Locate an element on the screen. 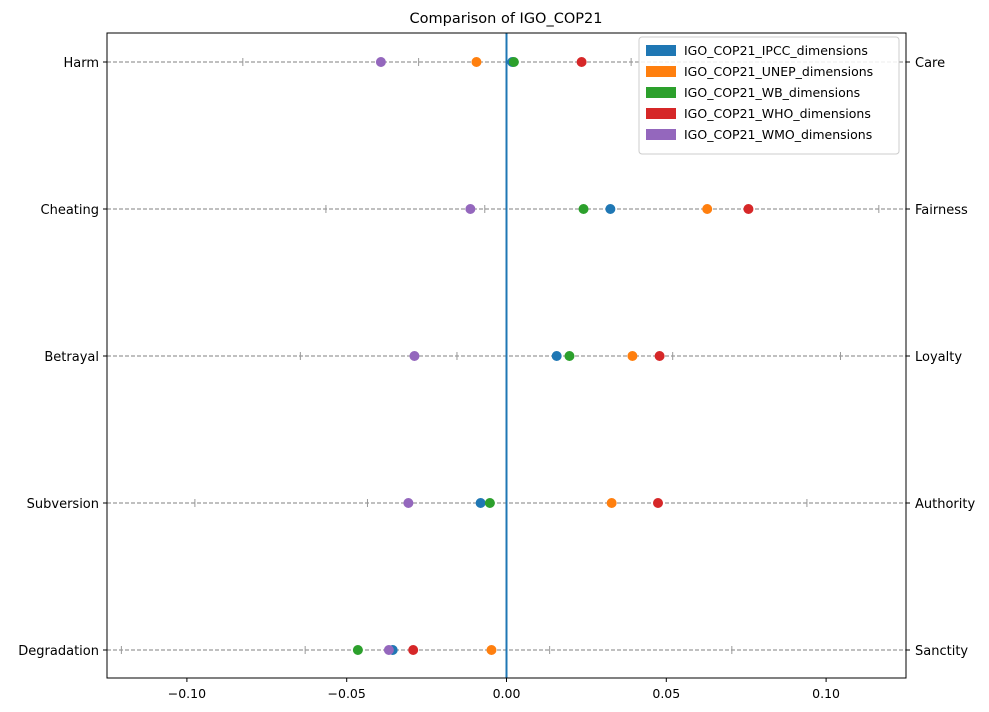 The width and height of the screenshot is (989, 712). point-igo_cop21_who_dimensions-degradation is located at coordinates (413, 650).